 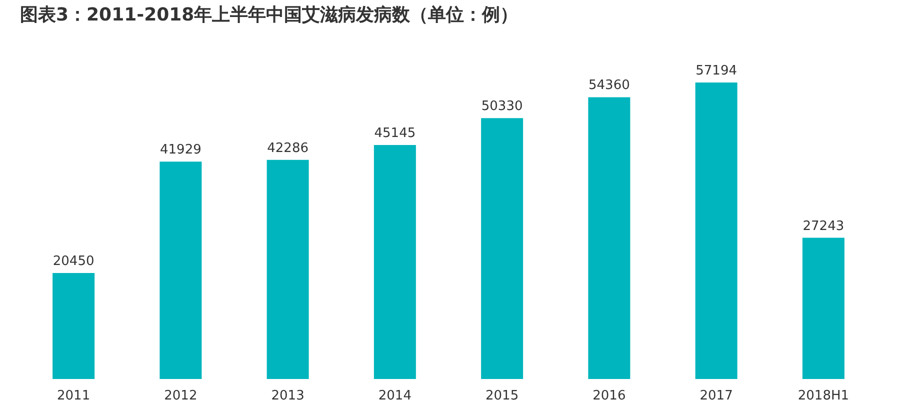 I want to click on x-tick-label: 2016, so click(x=609, y=396).